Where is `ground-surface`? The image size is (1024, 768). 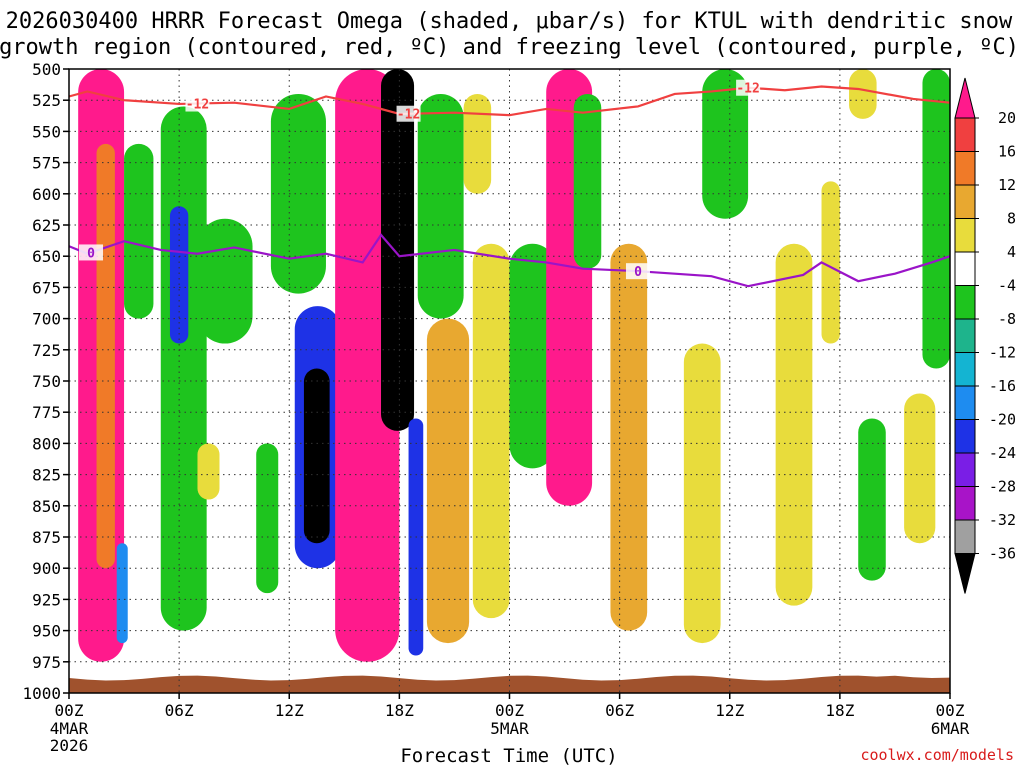
ground-surface is located at coordinates (509, 684).